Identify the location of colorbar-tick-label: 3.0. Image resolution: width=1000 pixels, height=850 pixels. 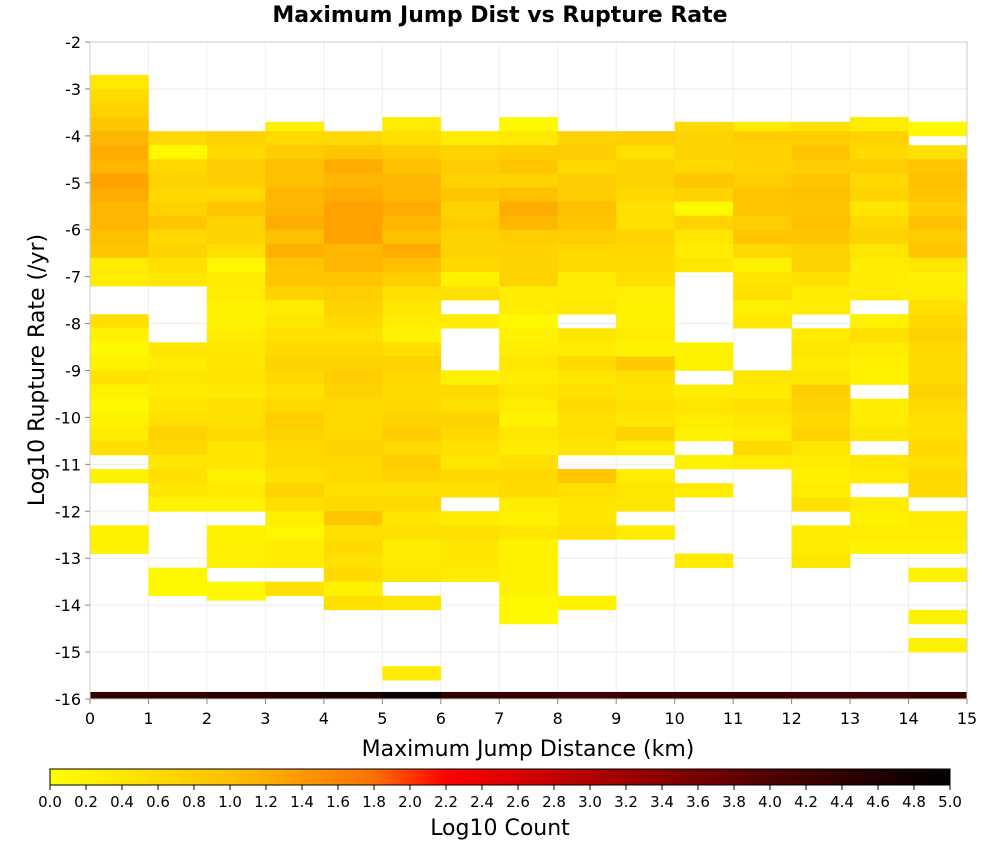
(590, 802).